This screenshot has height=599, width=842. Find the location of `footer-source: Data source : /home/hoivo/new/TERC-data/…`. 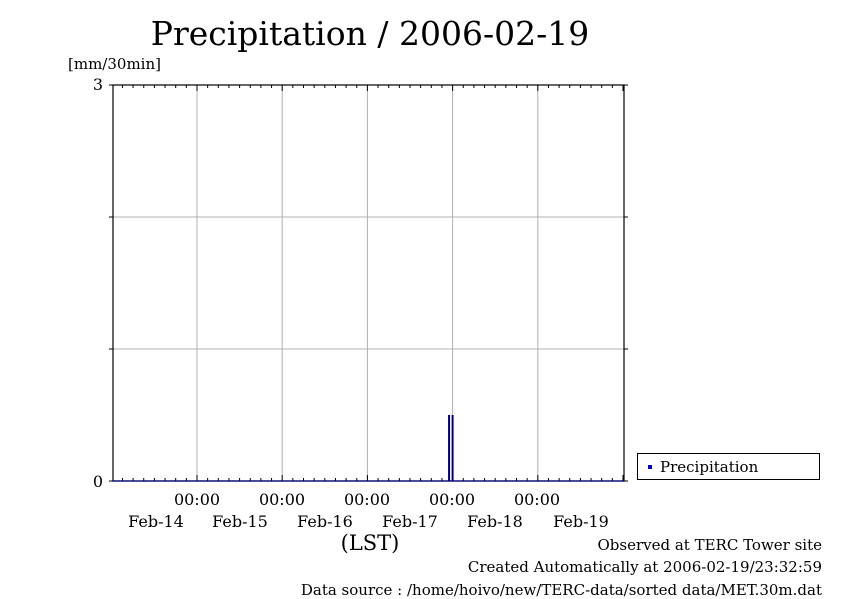

footer-source: Data source : /home/hoivo/new/TERC-data/… is located at coordinates (561, 590).